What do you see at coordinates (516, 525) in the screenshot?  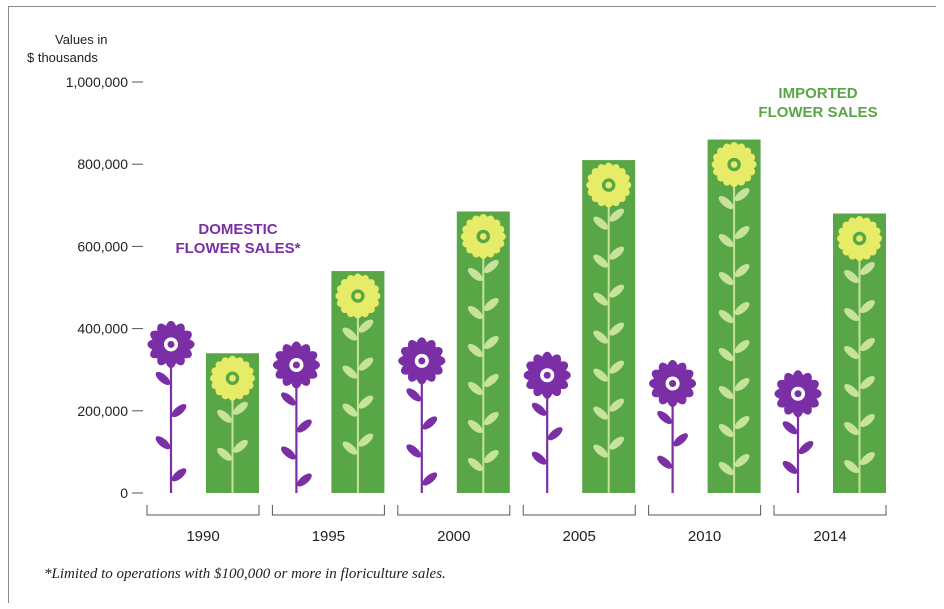 I see `x-axis-brackets: 1990 1995 2000 2005 2010 2014` at bounding box center [516, 525].